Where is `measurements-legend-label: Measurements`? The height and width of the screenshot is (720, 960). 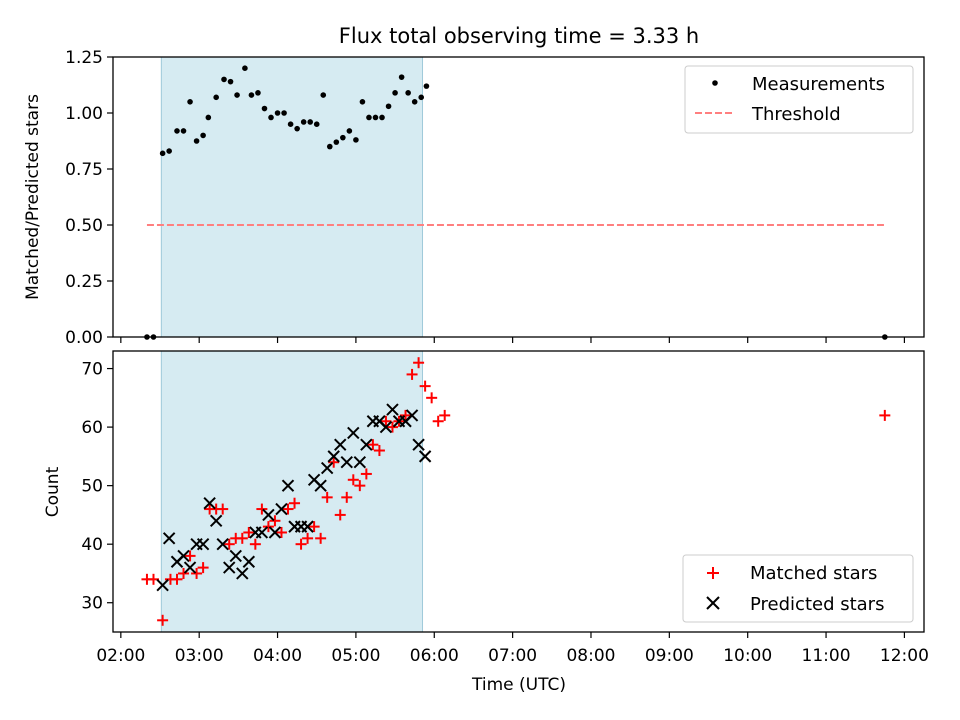 measurements-legend-label: Measurements is located at coordinates (818, 84).